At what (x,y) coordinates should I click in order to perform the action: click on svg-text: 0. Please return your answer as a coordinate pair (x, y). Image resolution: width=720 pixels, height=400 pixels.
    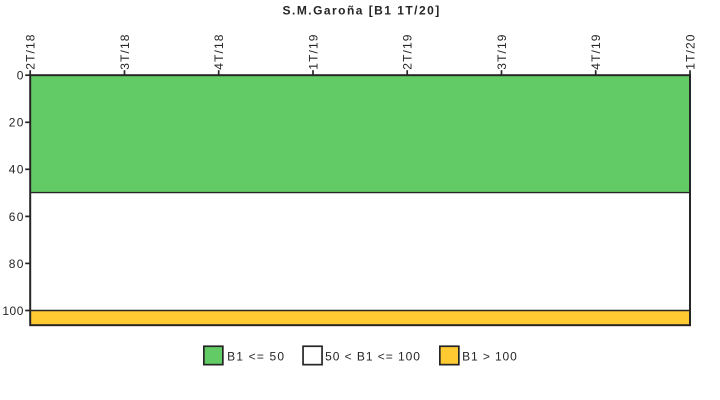
    Looking at the image, I should click on (20, 76).